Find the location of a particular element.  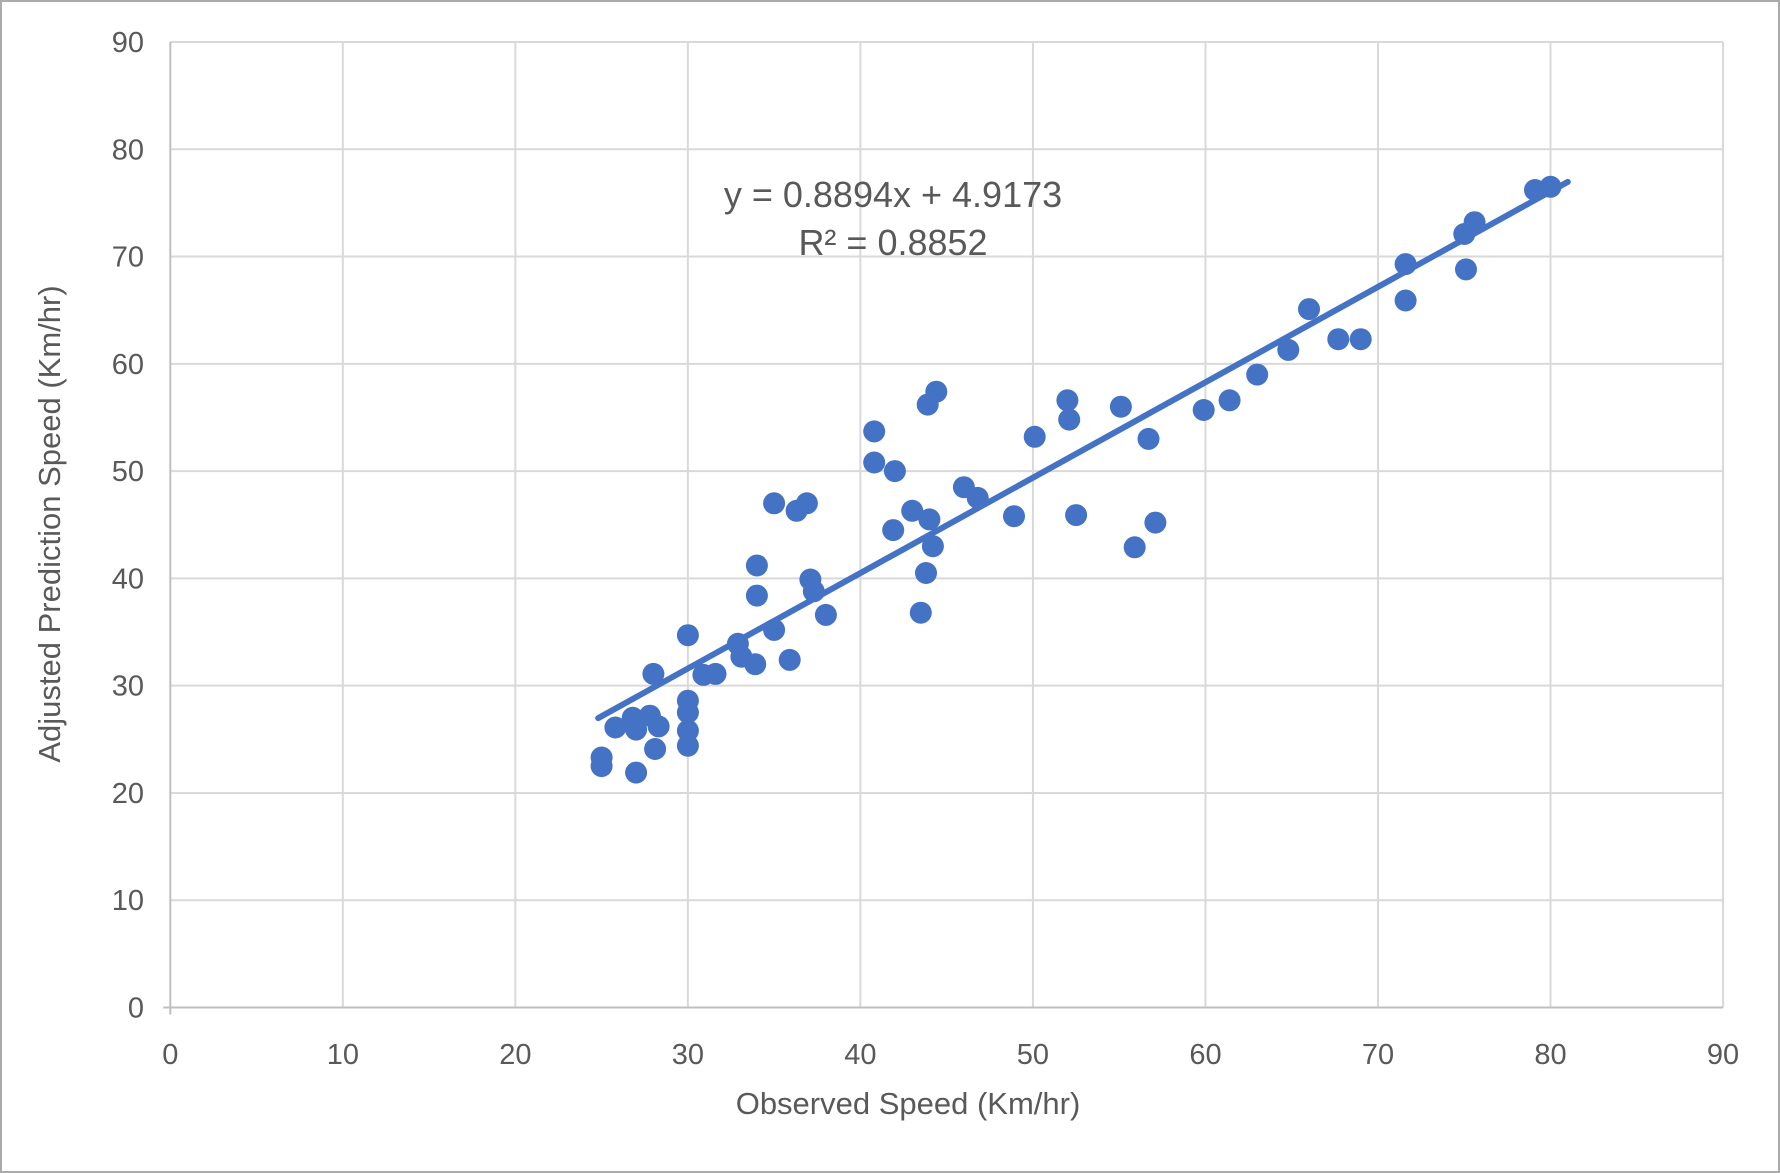

y-tick-label: 70 is located at coordinates (128, 258).